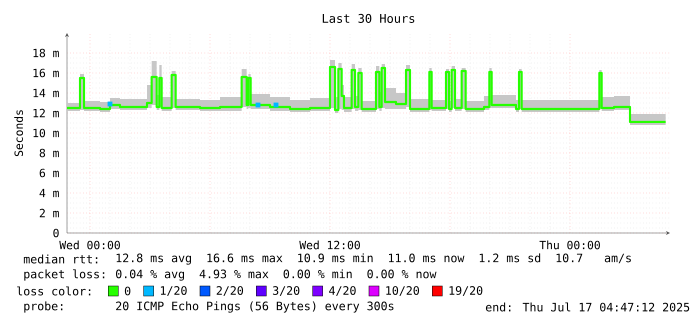  I want to click on x-tick-label: Wed 00:00, so click(89, 245).